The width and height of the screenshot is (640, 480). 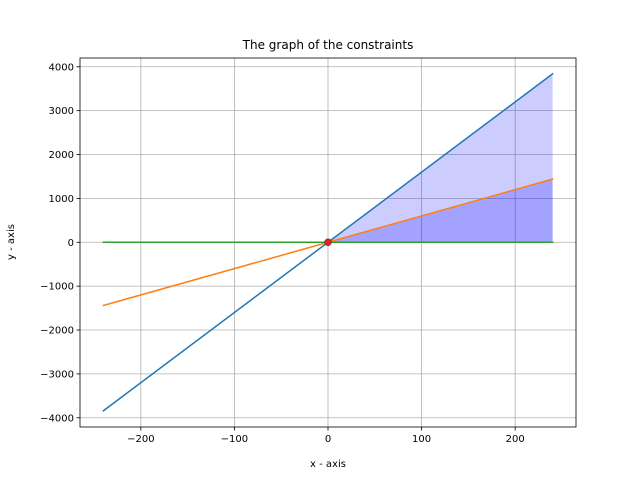 I want to click on x-tick-label: −100, so click(x=234, y=439).